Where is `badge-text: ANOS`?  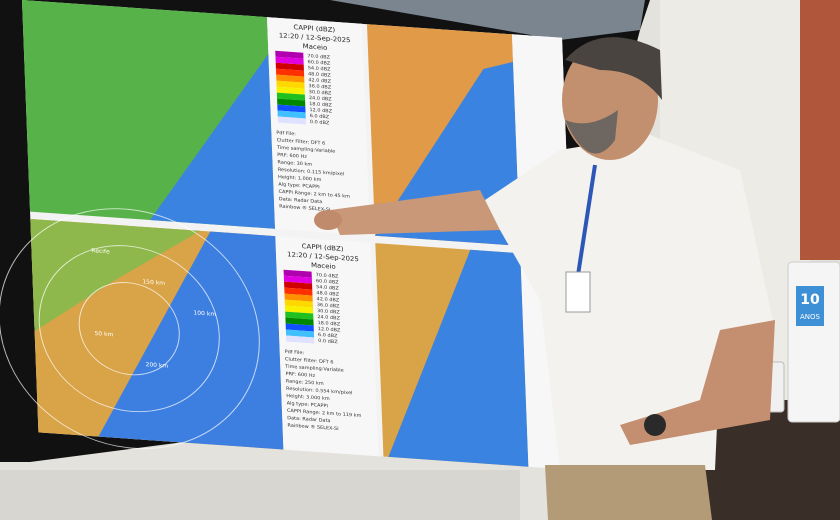
badge-text: ANOS is located at coordinates (810, 317).